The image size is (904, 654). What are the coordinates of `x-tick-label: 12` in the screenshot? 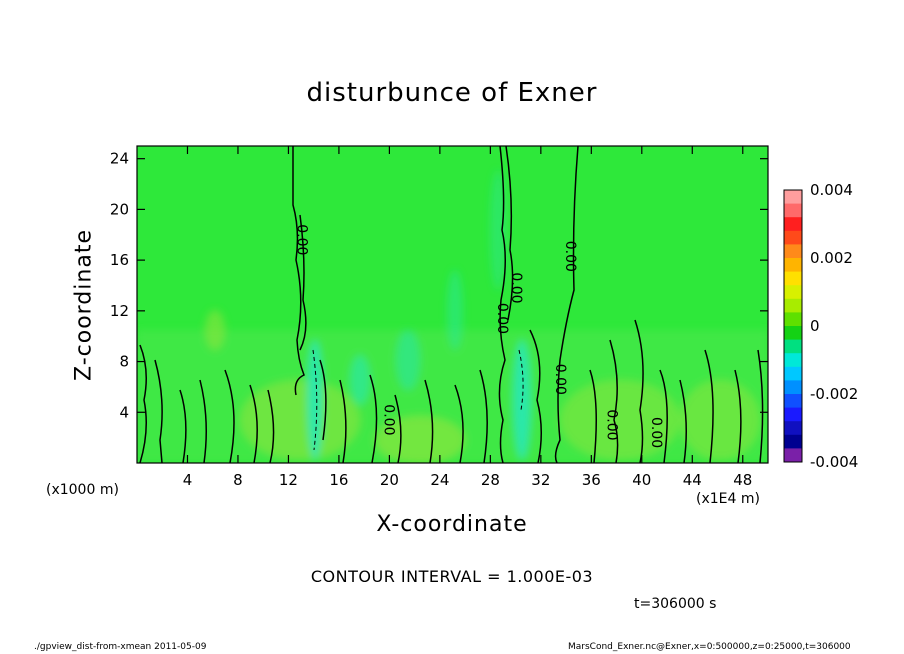 It's located at (288, 480).